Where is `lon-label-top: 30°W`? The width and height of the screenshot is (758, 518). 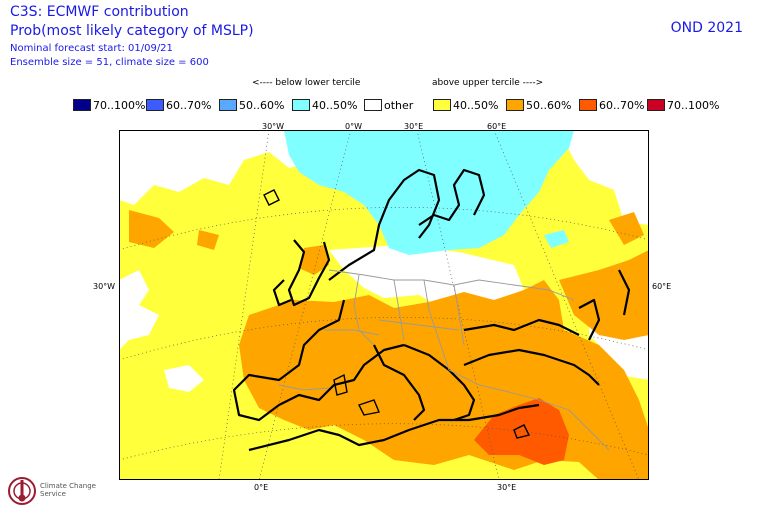 lon-label-top: 30°W is located at coordinates (273, 126).